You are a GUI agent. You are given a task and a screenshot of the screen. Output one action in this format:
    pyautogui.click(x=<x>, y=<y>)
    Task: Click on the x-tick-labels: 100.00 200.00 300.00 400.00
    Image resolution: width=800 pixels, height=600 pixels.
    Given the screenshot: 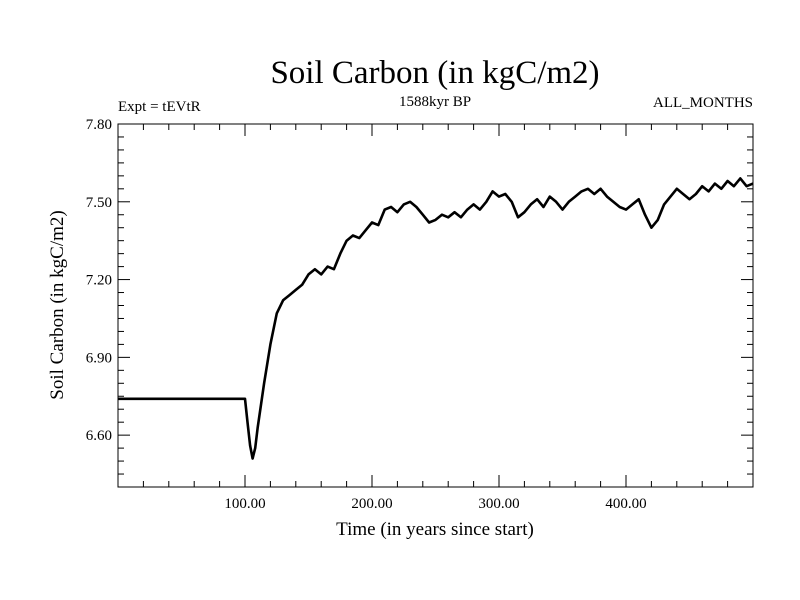 What is the action you would take?
    pyautogui.click(x=435, y=504)
    